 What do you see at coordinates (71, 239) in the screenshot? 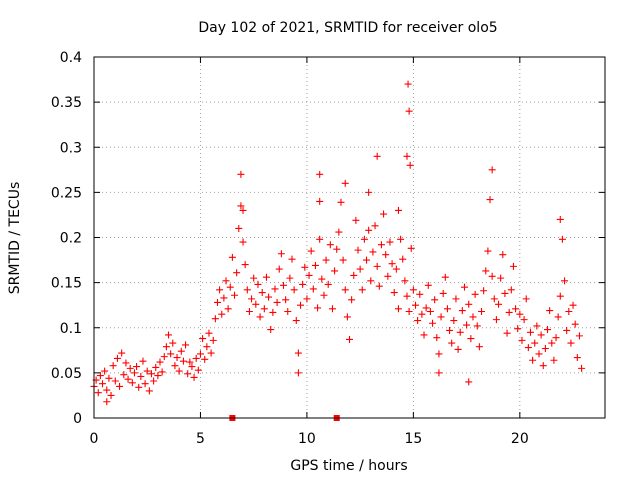
I see `y-tick-label: 0.2` at bounding box center [71, 239].